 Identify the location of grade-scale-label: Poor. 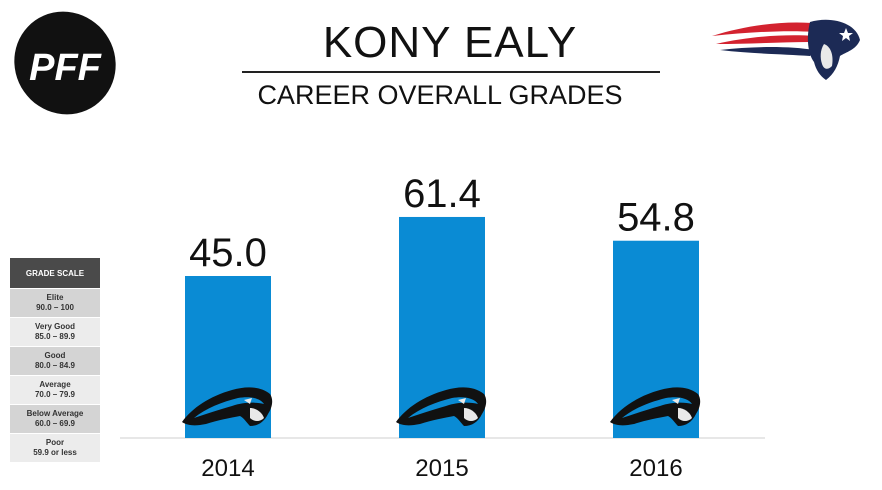
(55, 442).